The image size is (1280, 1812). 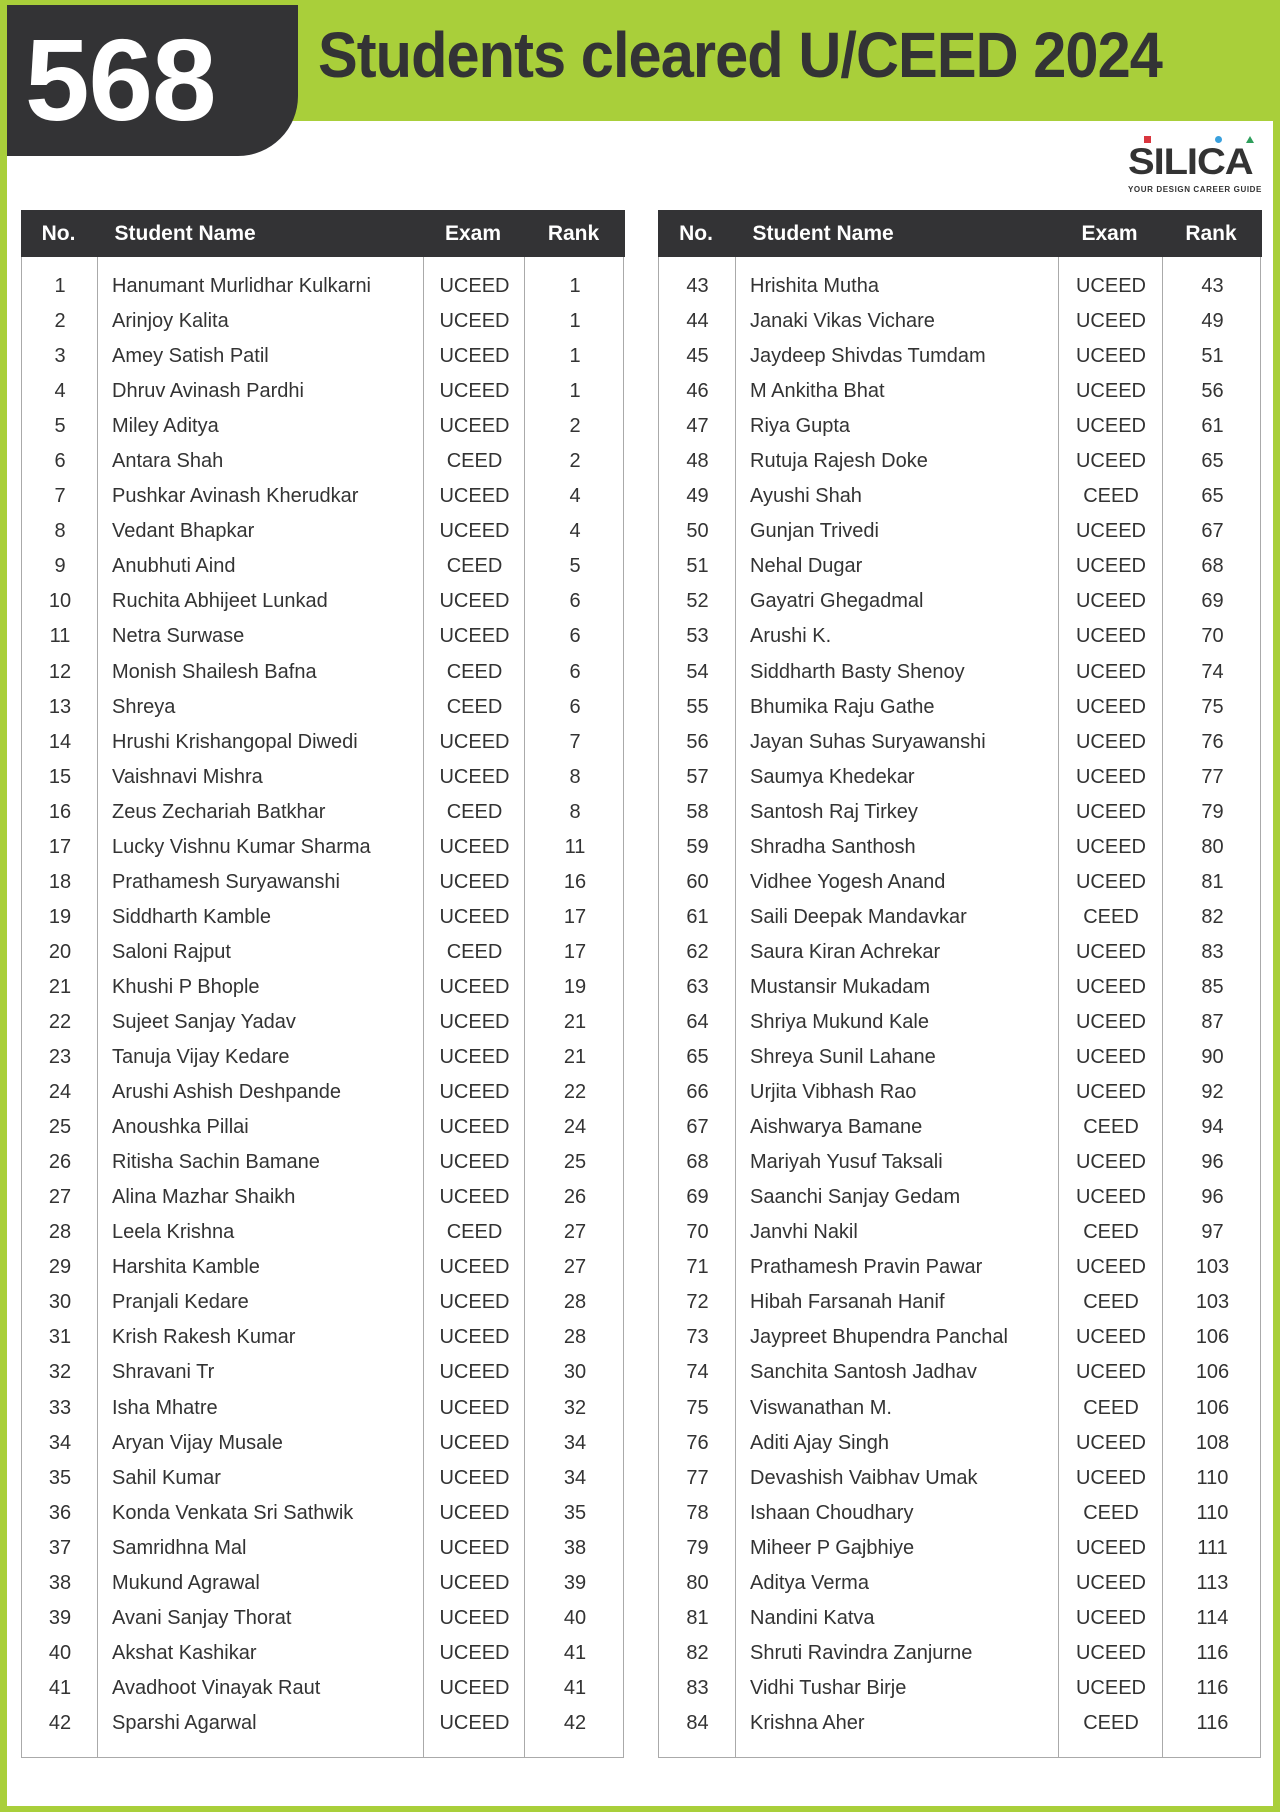 I want to click on table-row: 37 Samridhna Mal UCEED 38, so click(x=322, y=1548).